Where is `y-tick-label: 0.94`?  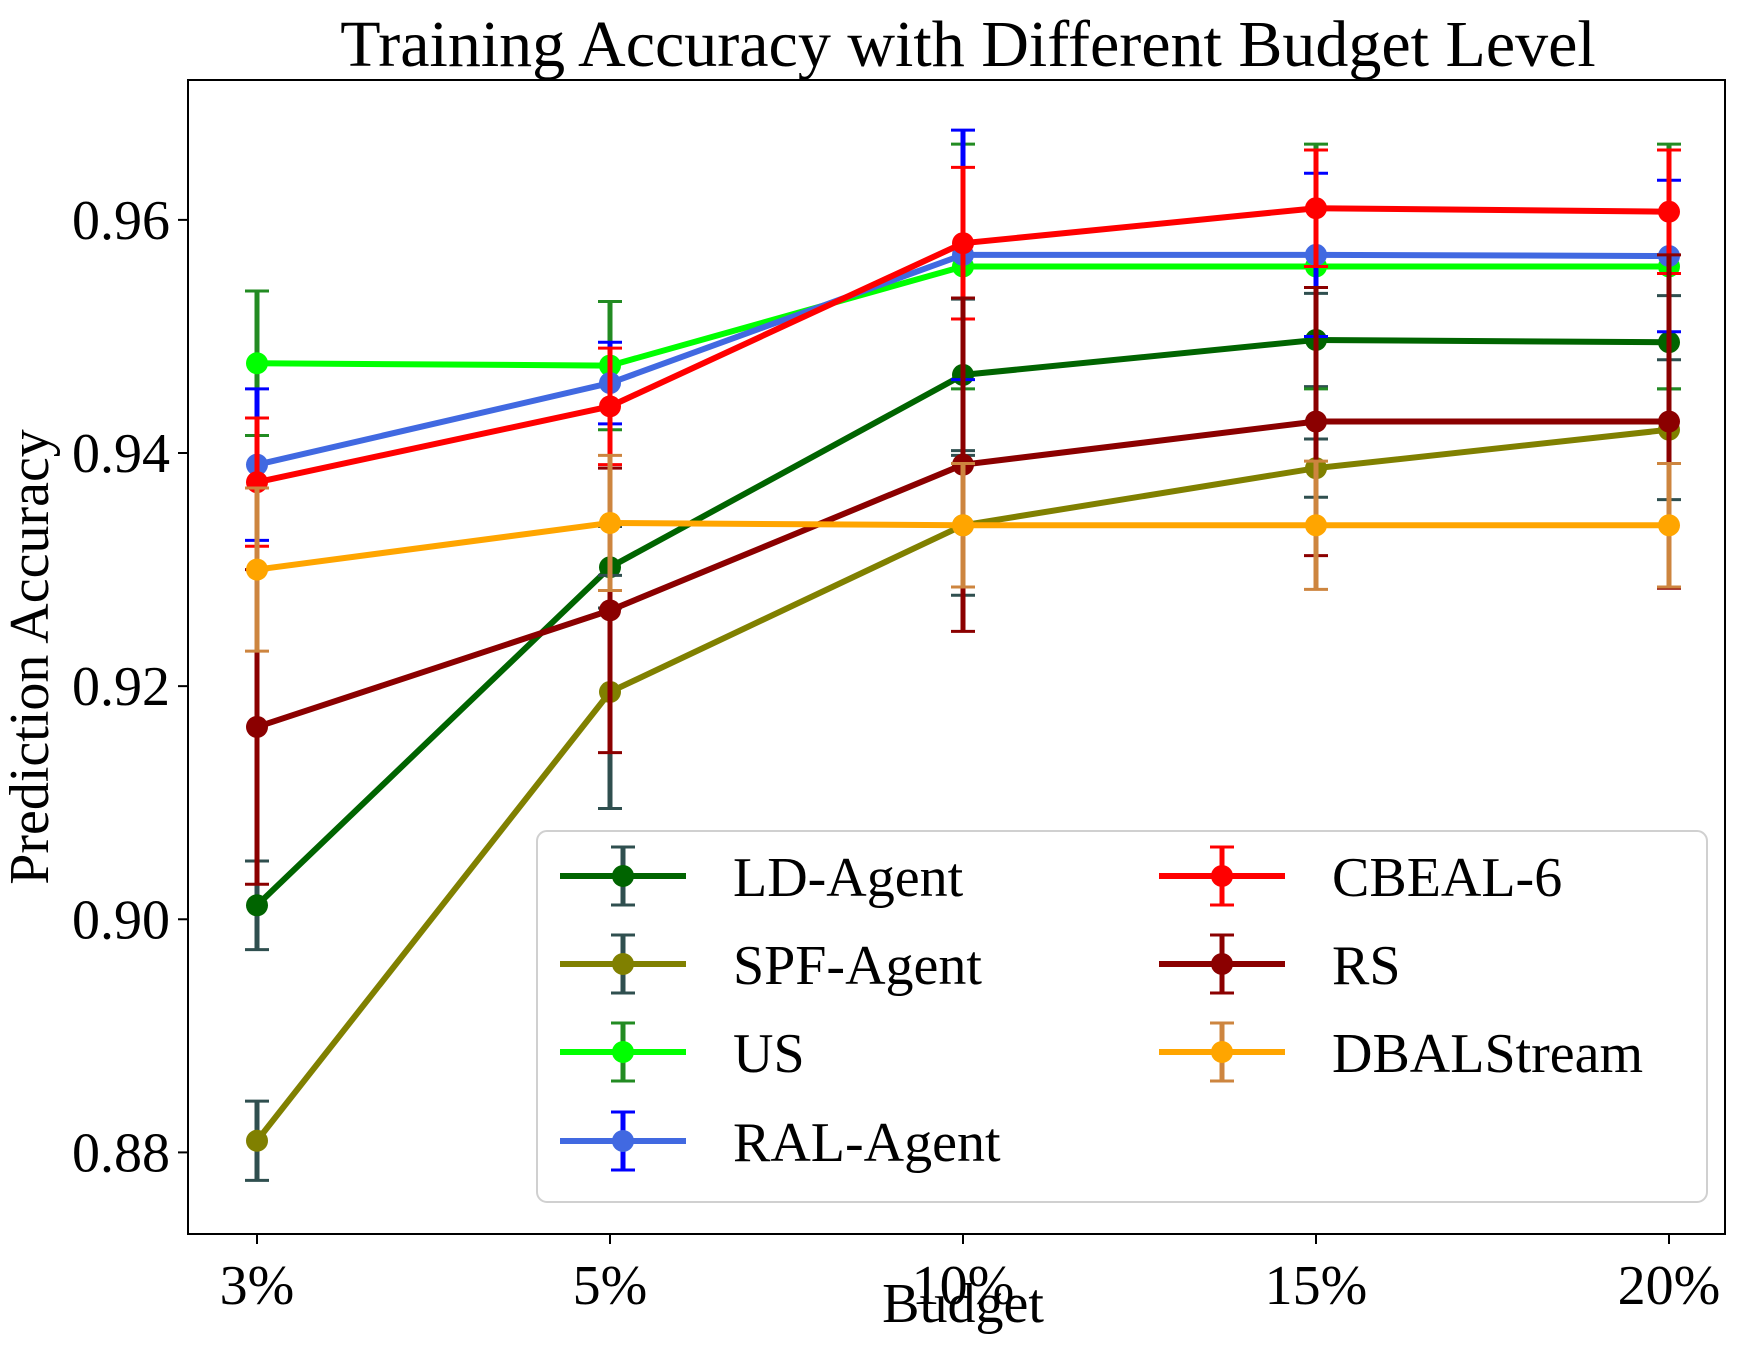
y-tick-label: 0.94 is located at coordinates (121, 454).